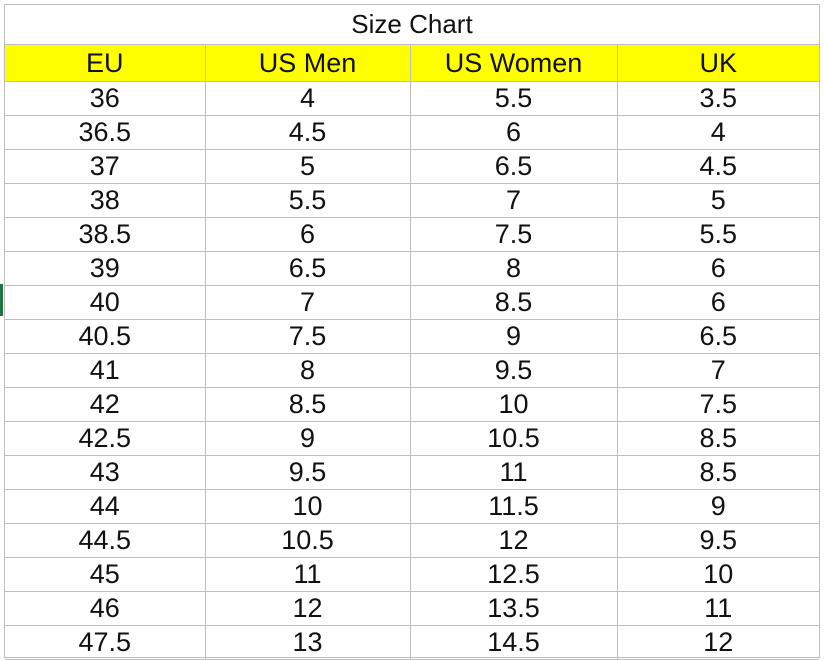 The height and width of the screenshot is (660, 825). I want to click on header-row: EU US Men US Women UK, so click(412, 63).